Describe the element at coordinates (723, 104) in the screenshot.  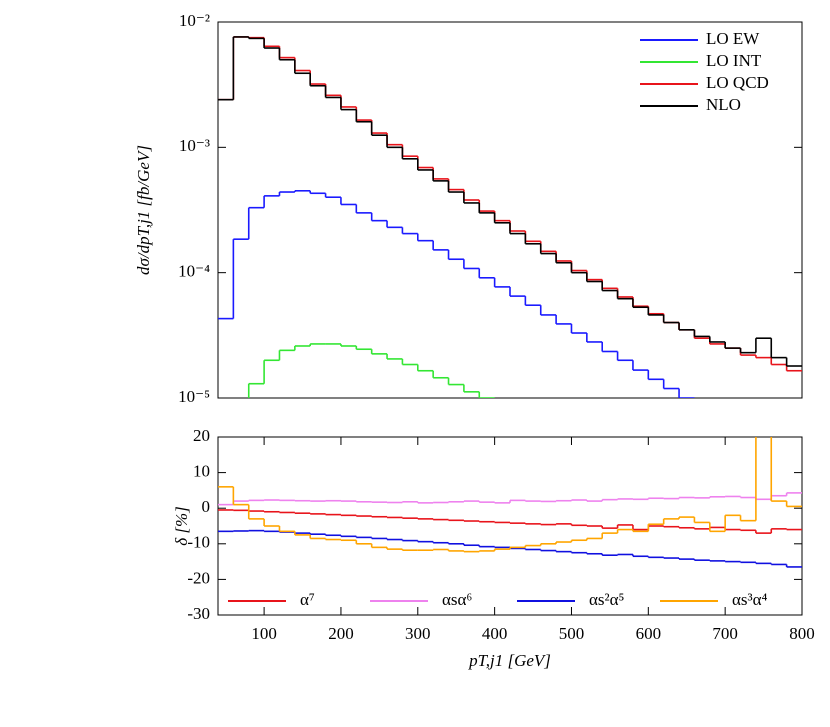
I see `legend-label: NLO` at that location.